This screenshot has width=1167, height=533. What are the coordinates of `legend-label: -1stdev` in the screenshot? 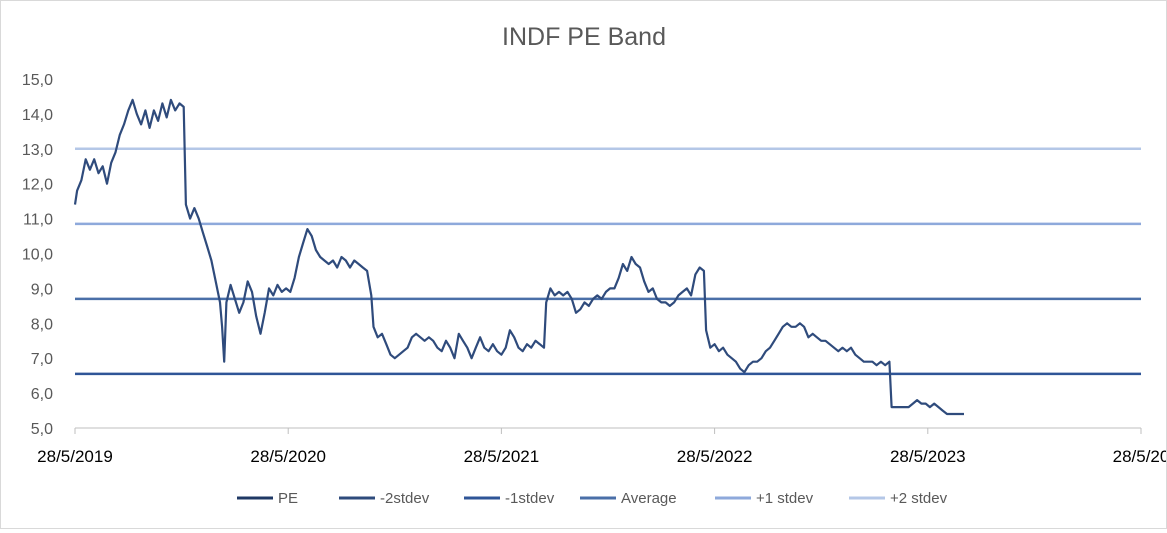 It's located at (530, 498).